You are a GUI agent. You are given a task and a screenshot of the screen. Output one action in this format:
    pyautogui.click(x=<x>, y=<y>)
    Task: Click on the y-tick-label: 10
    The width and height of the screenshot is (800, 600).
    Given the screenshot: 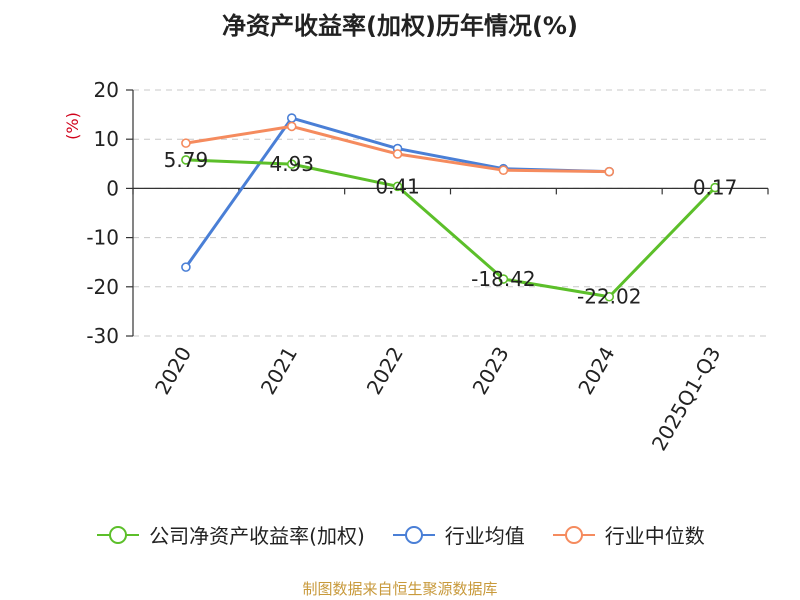 What is the action you would take?
    pyautogui.click(x=106, y=139)
    